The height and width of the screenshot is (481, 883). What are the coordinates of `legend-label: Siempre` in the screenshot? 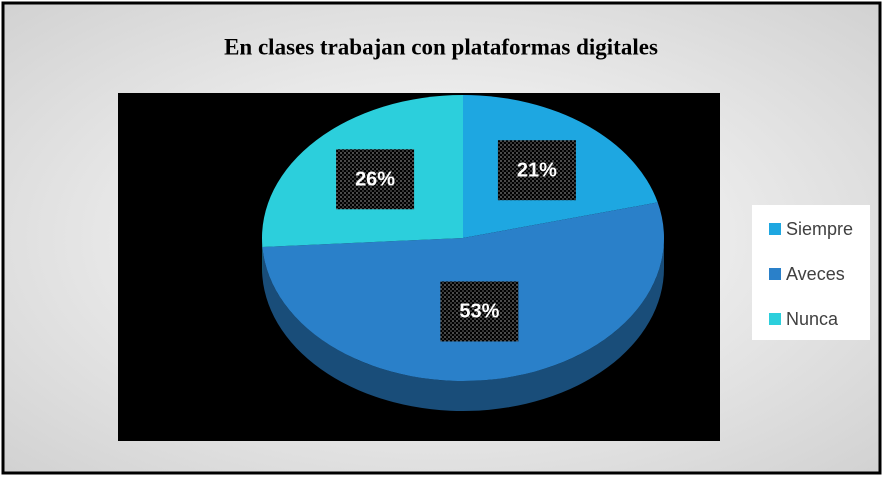 It's located at (819, 229).